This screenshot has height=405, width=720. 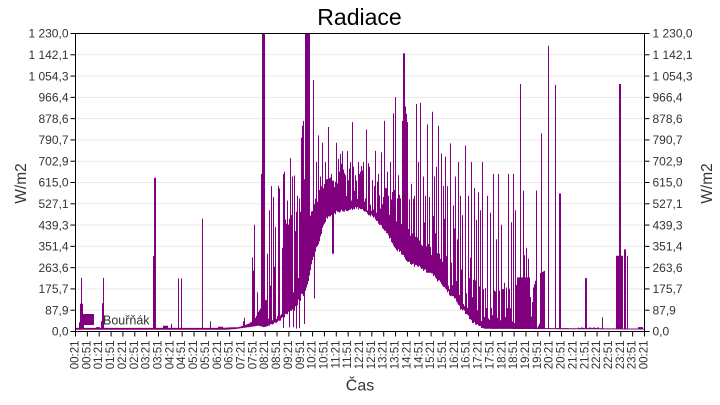 I want to click on svg-text: 11:51, so click(x=348, y=355).